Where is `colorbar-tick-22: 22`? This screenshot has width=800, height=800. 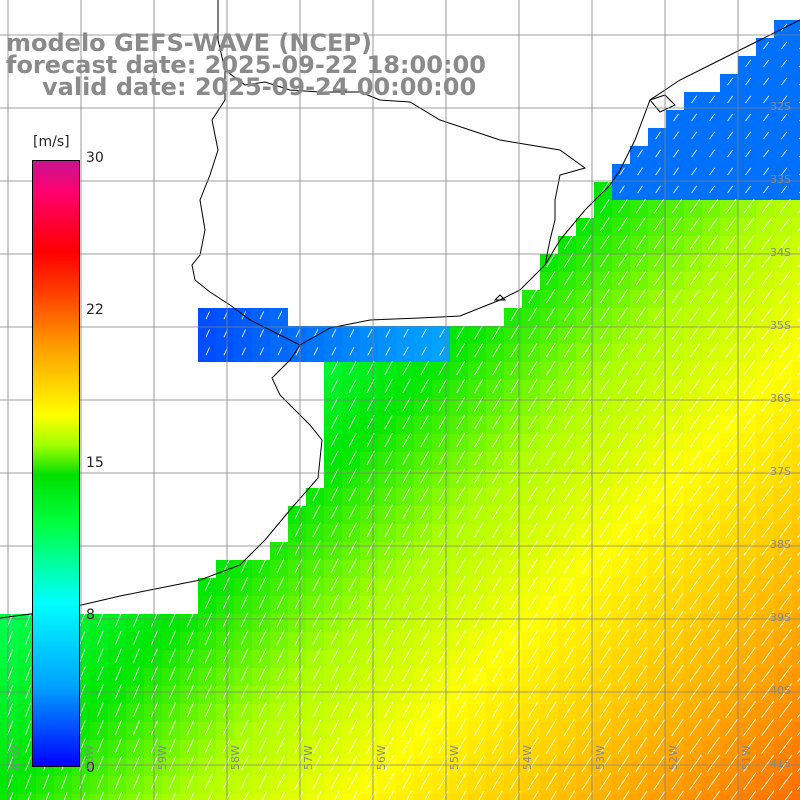 colorbar-tick-22: 22 is located at coordinates (95, 310).